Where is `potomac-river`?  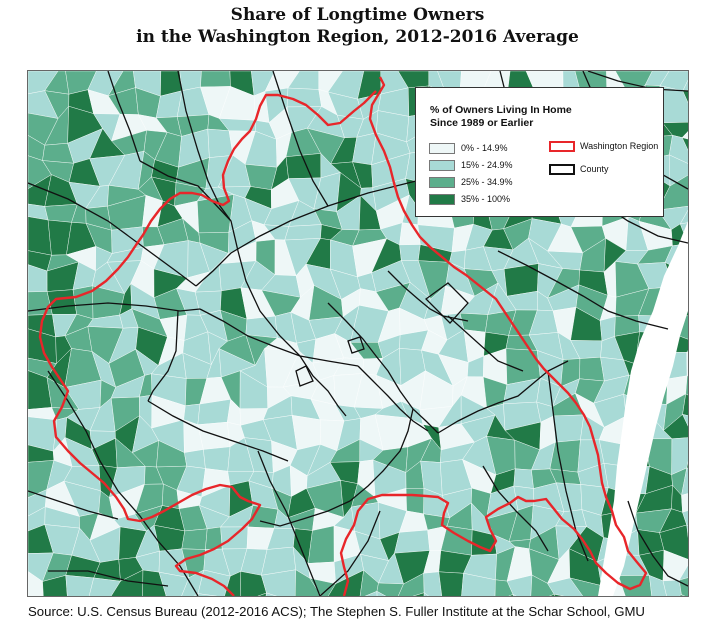
potomac-river is located at coordinates (643, 408).